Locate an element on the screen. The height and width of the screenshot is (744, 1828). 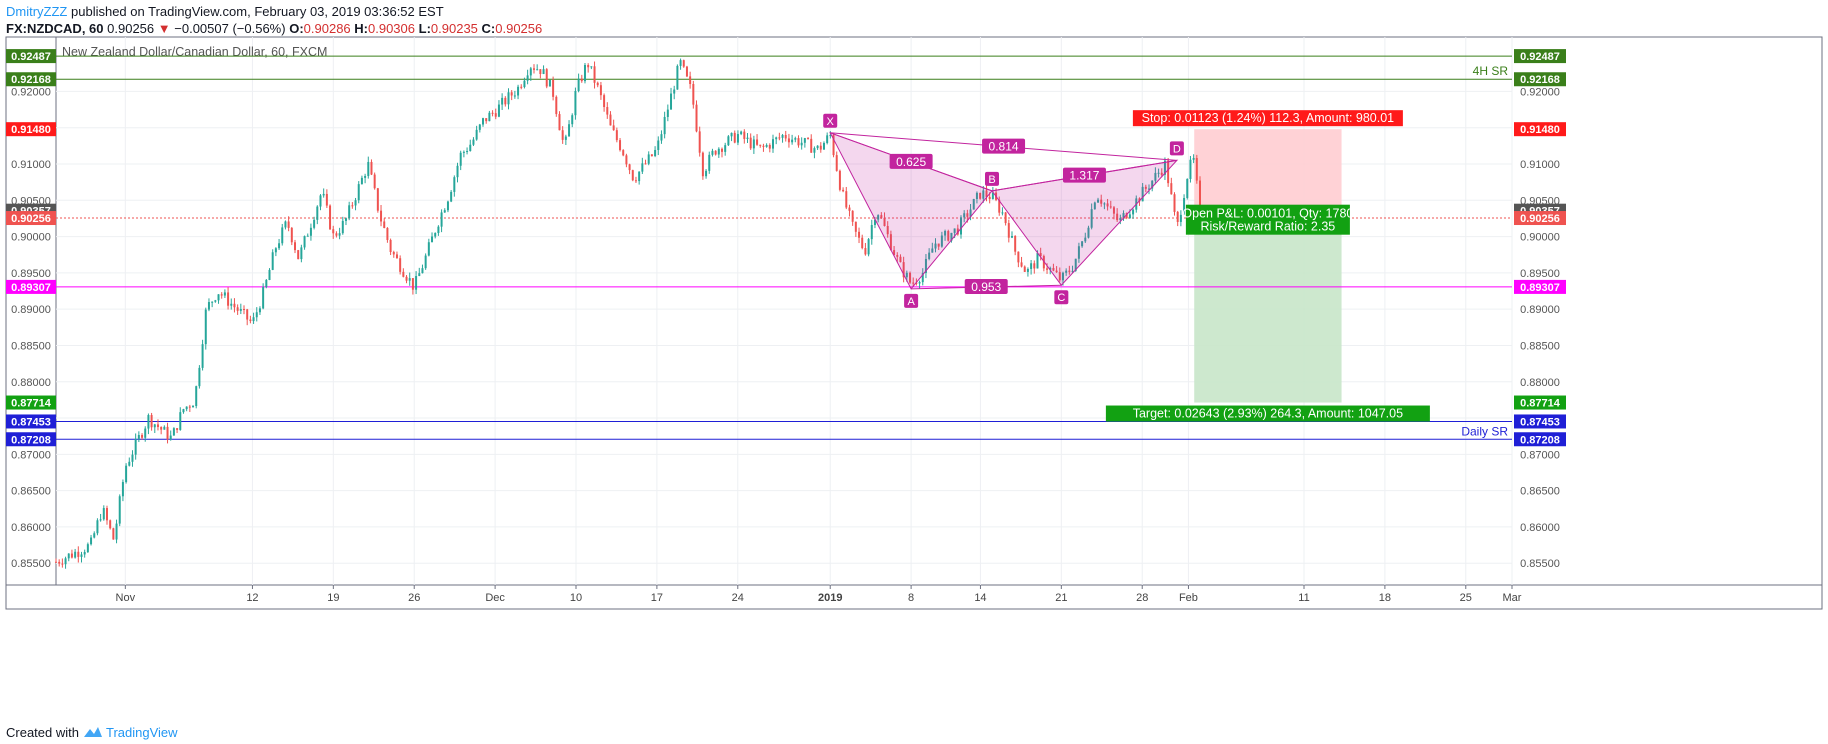
y-tick-label-left: 0.92000 is located at coordinates (31, 92).